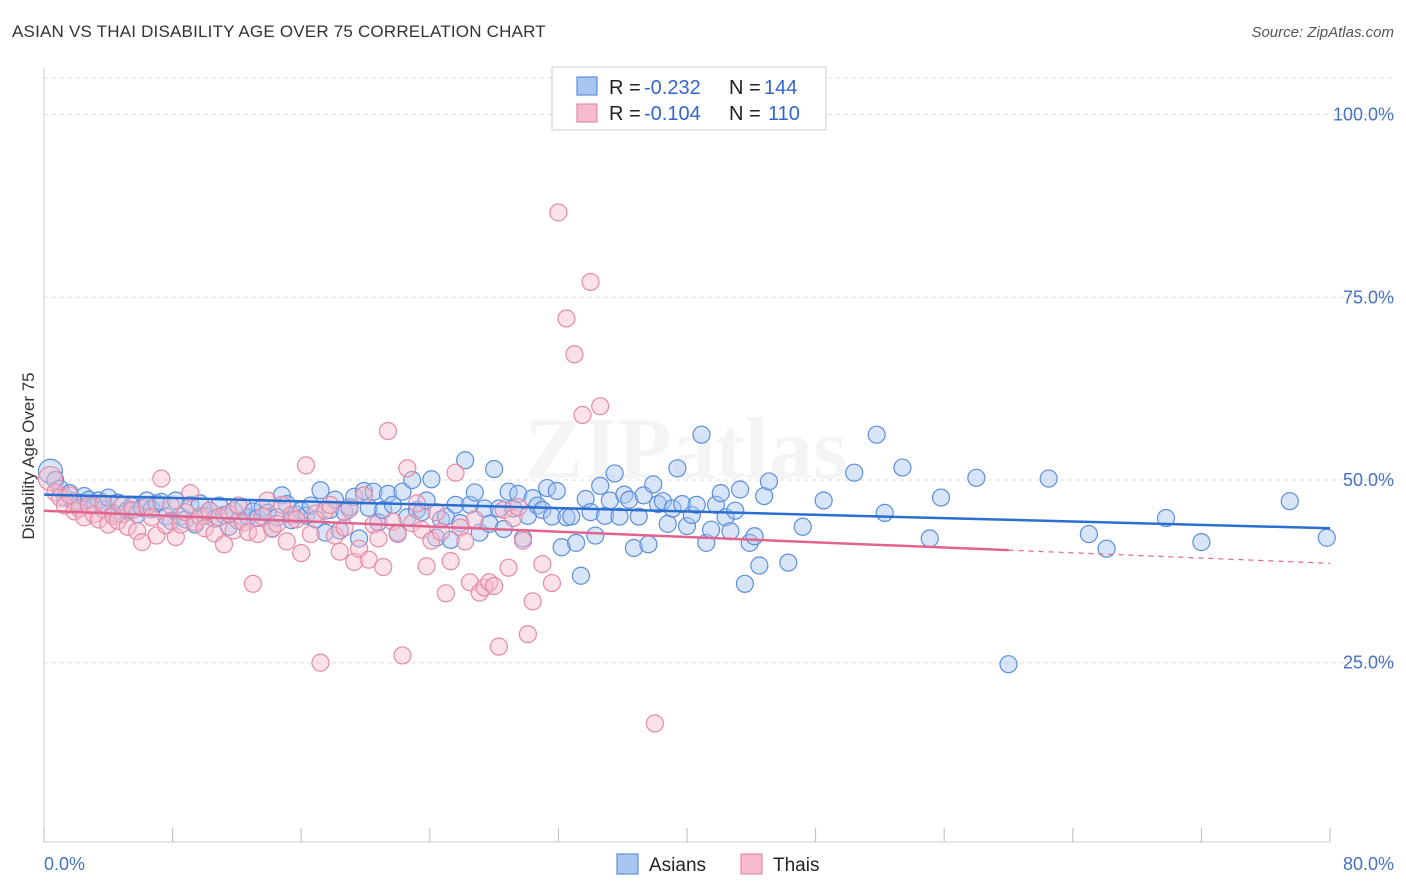 The image size is (1406, 892). What do you see at coordinates (686, 449) in the screenshot?
I see `watermark: ZIPatlas` at bounding box center [686, 449].